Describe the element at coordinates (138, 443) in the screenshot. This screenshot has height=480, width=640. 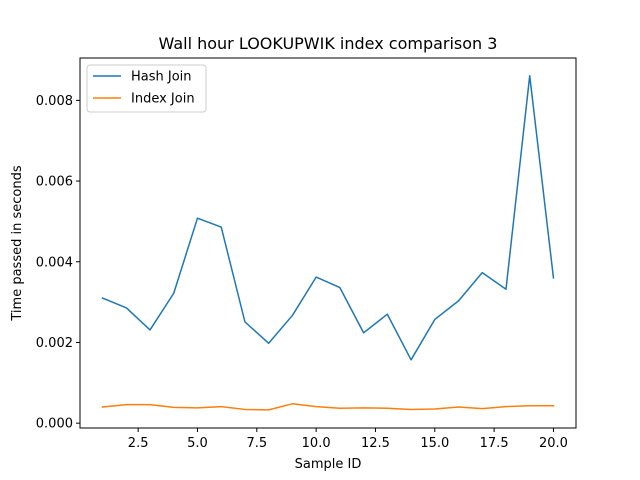
I see `x-tick-label: 2.5` at that location.